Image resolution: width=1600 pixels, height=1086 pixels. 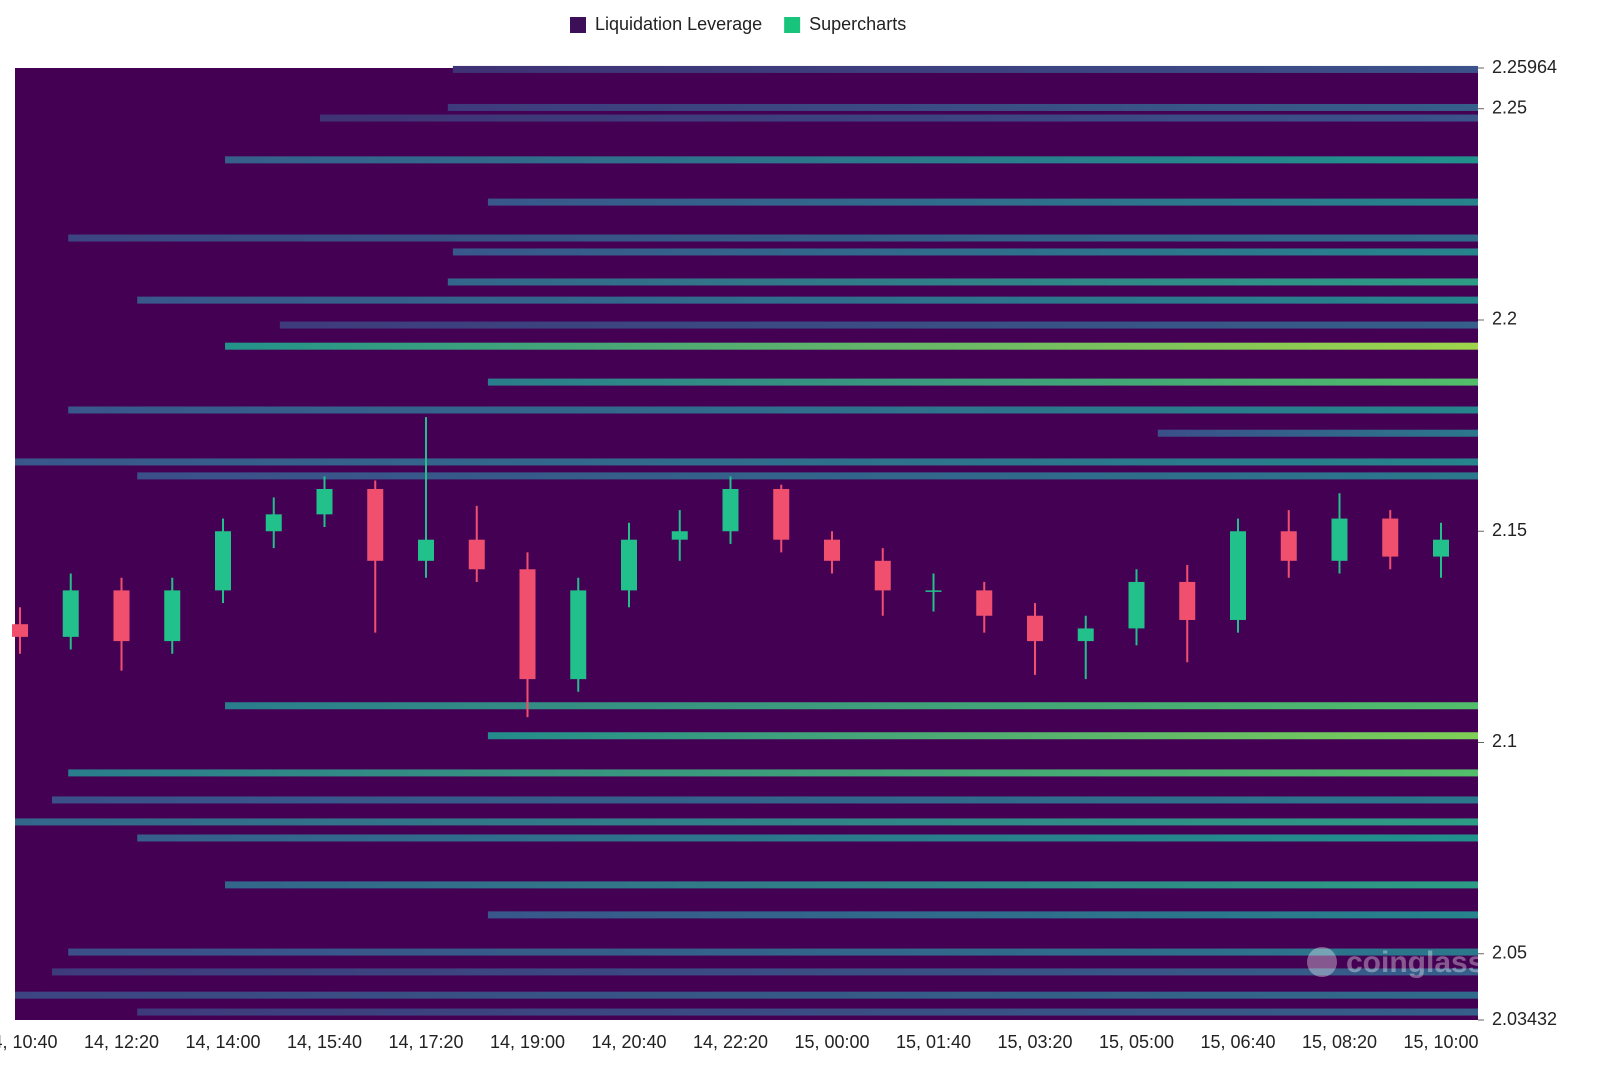 I want to click on y-tick-label: 2.15, so click(x=1509, y=530).